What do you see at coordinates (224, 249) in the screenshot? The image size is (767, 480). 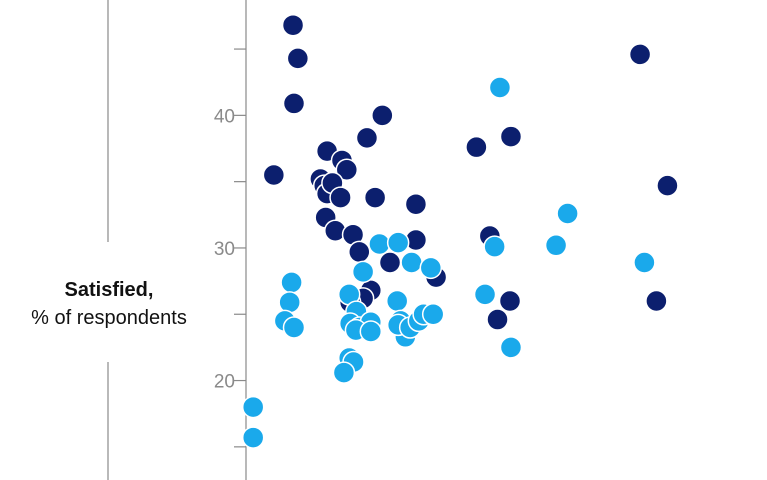 I see `y-tick-label: 30` at bounding box center [224, 249].